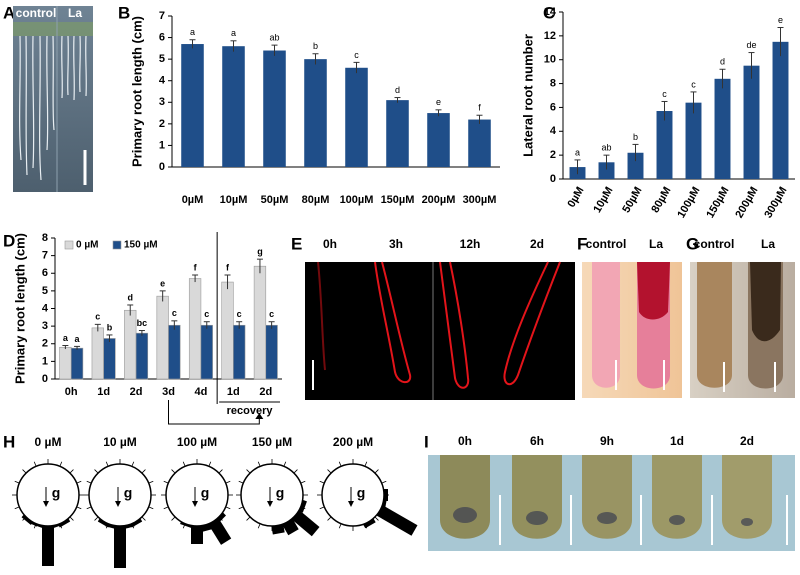 Image resolution: width=800 pixels, height=575 pixels. What do you see at coordinates (315, 46) in the screenshot?
I see `significance-letter: b` at bounding box center [315, 46].